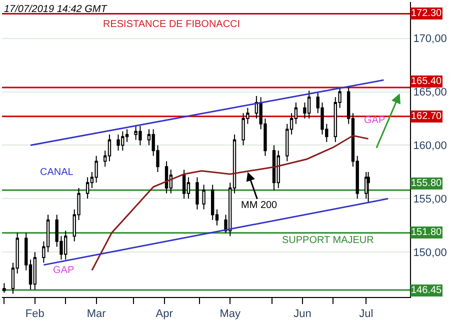 This screenshot has width=460, height=322. Describe the element at coordinates (231, 314) in the screenshot. I see `x-tick-label: May` at that location.